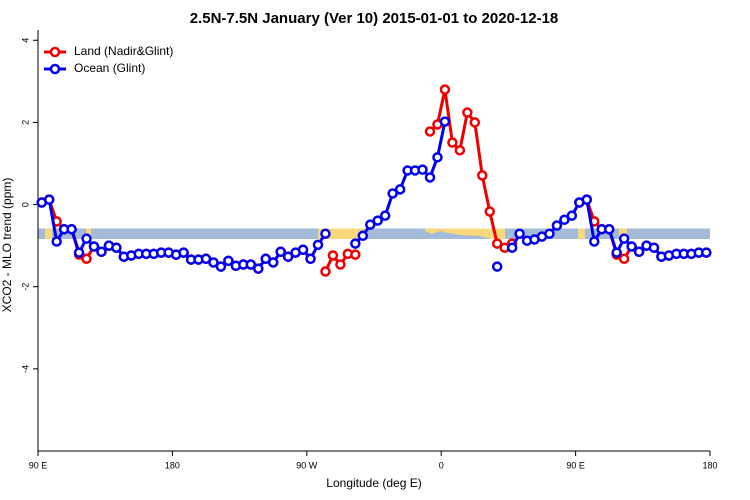 The width and height of the screenshot is (750, 500). What do you see at coordinates (25, 40) in the screenshot?
I see `y-tick-label: 4` at bounding box center [25, 40].